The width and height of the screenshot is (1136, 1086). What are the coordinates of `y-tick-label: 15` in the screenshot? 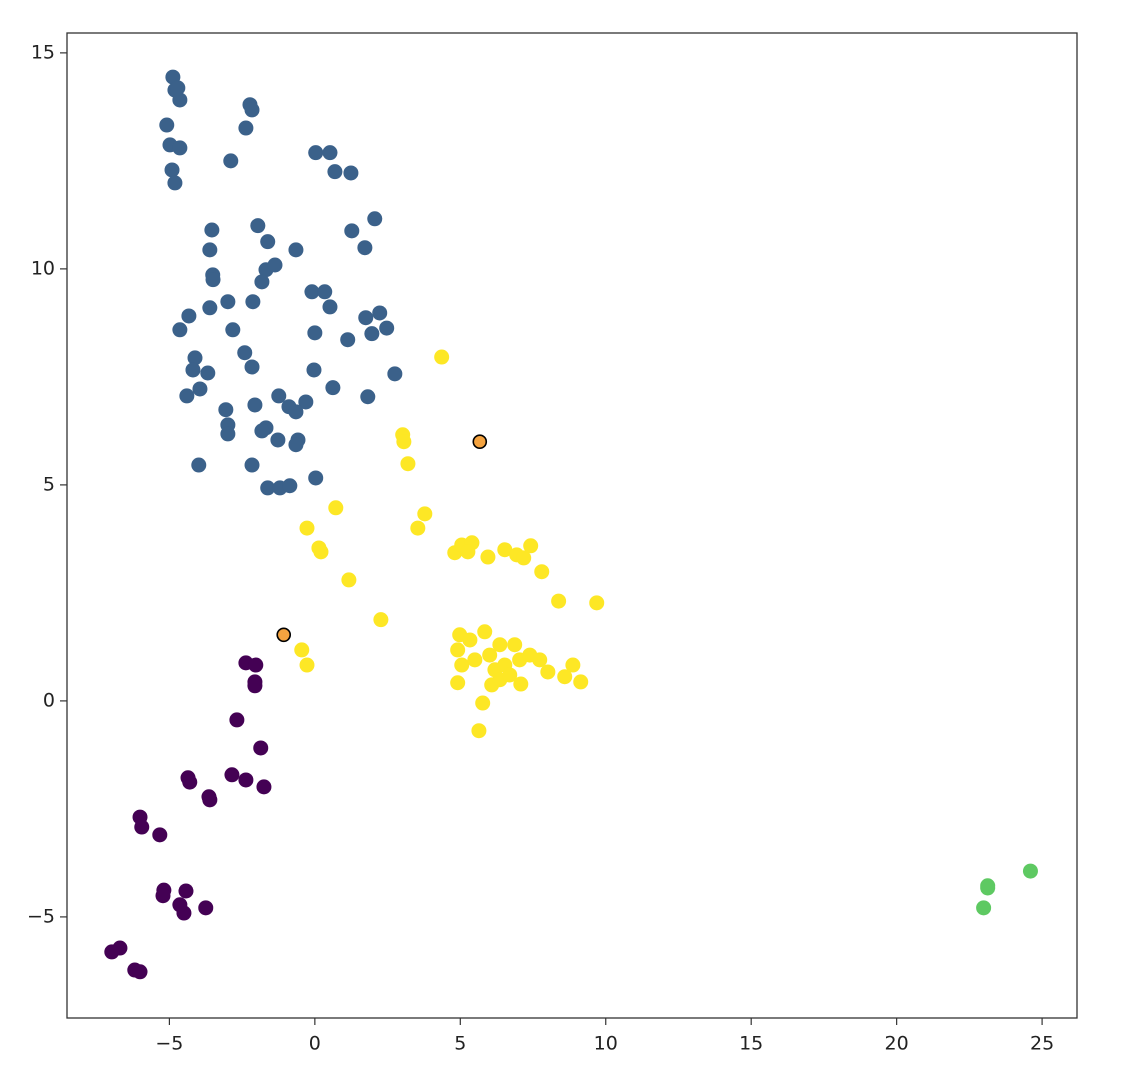 It's located at (43, 52).